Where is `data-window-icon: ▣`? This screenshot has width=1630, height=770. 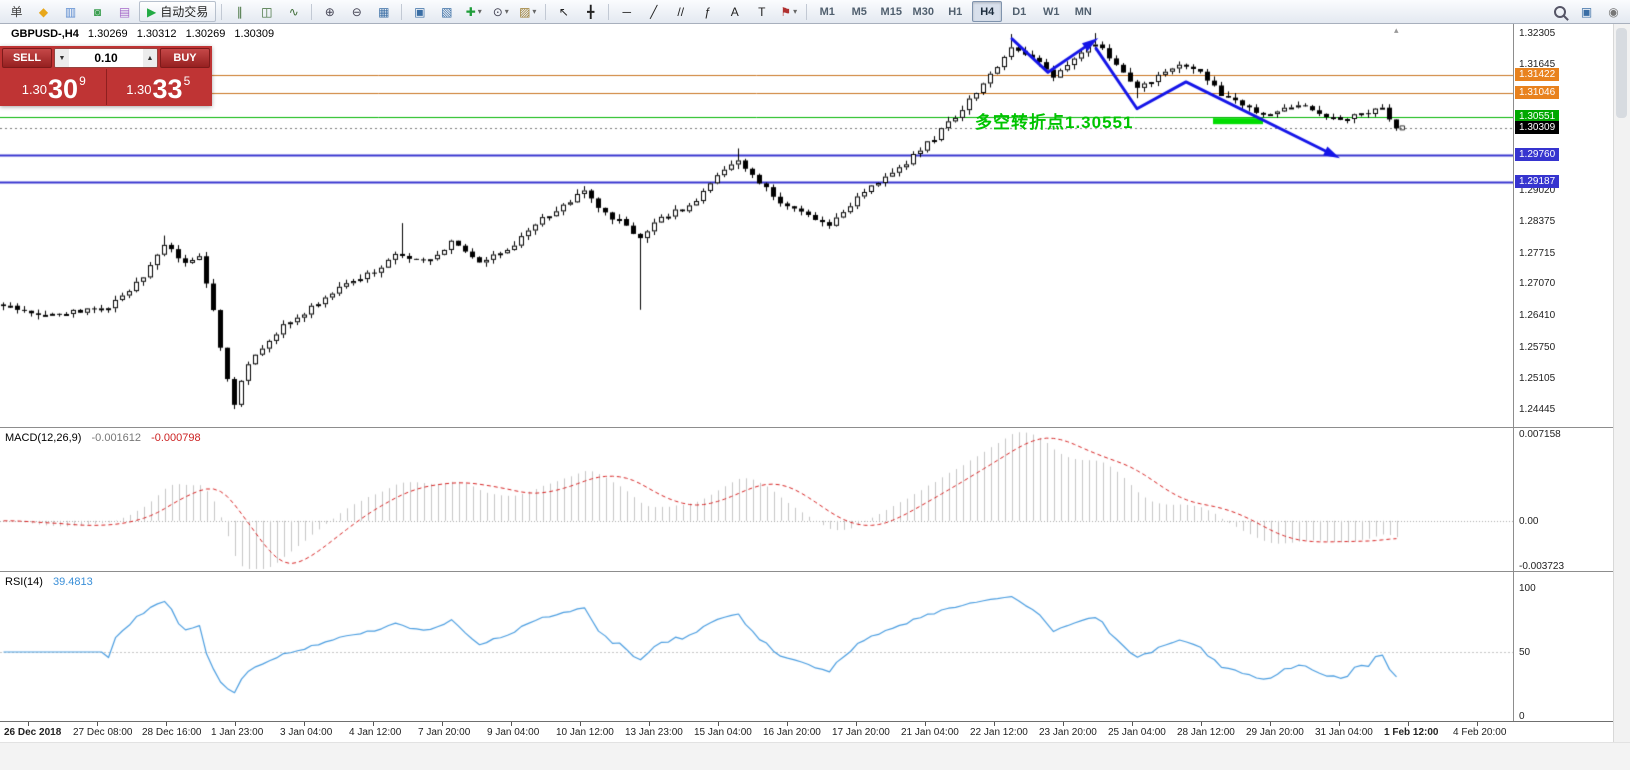
data-window-icon: ▣ is located at coordinates (1586, 11).